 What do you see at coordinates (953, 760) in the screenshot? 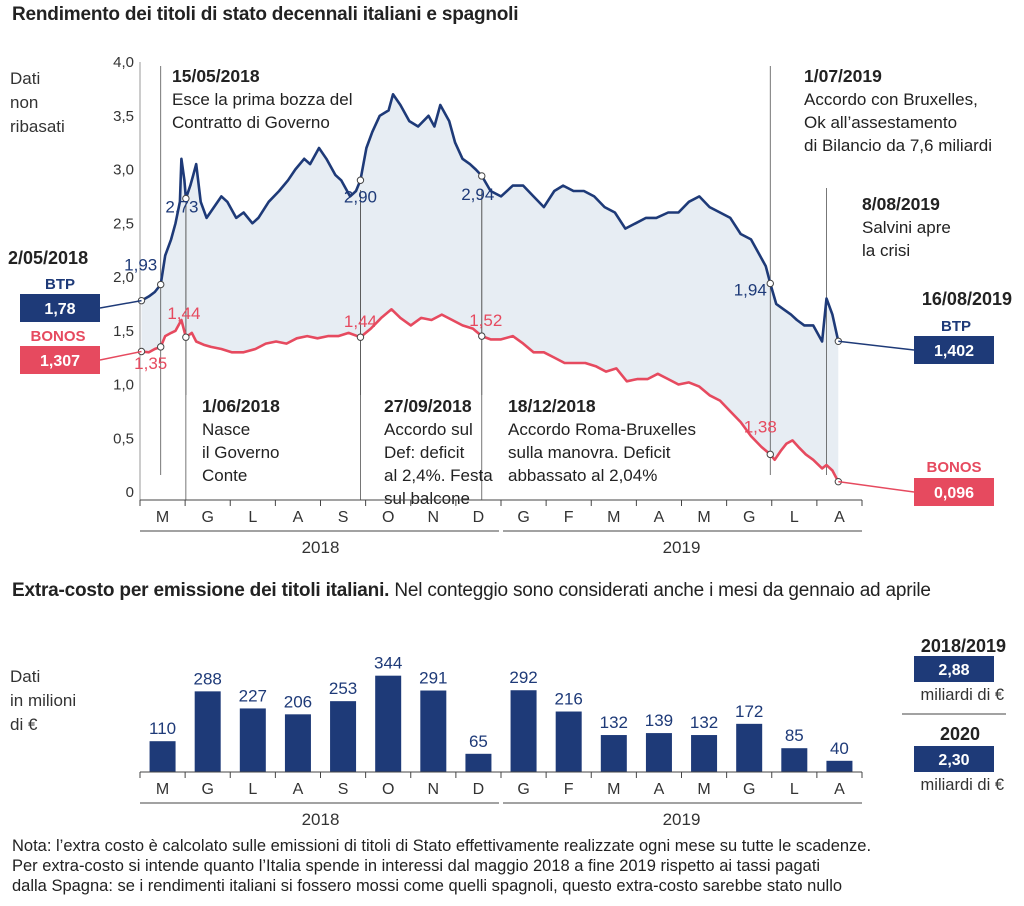
I see `total-value: 2,30` at bounding box center [953, 760].